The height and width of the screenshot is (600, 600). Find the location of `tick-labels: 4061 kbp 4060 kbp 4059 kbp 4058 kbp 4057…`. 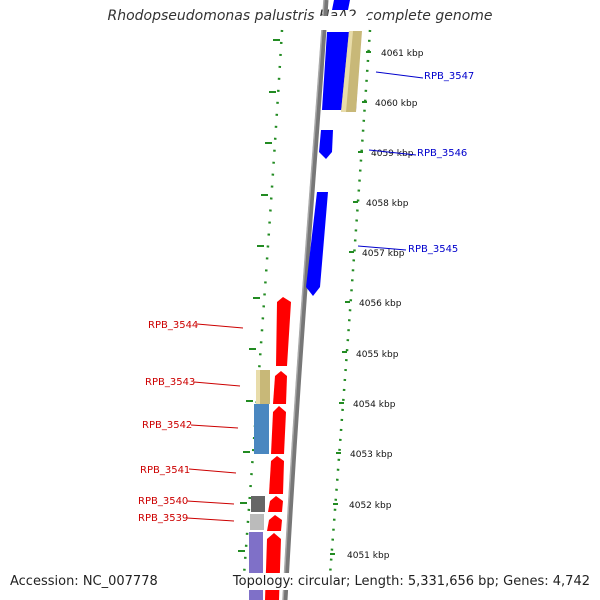

tick-labels: 4061 kbp 4060 kbp 4059 kbp 4058 kbp 4057… is located at coordinates (385, 305).